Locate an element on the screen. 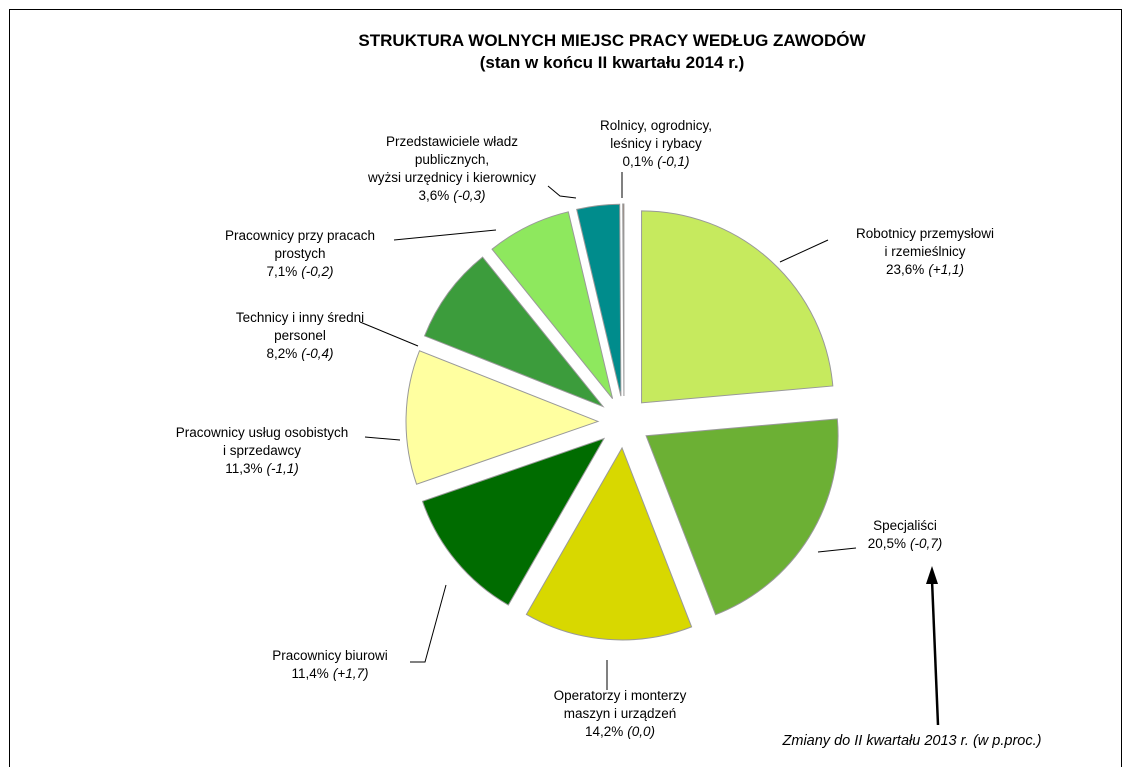  value-label: 23,6% is located at coordinates (905, 269).